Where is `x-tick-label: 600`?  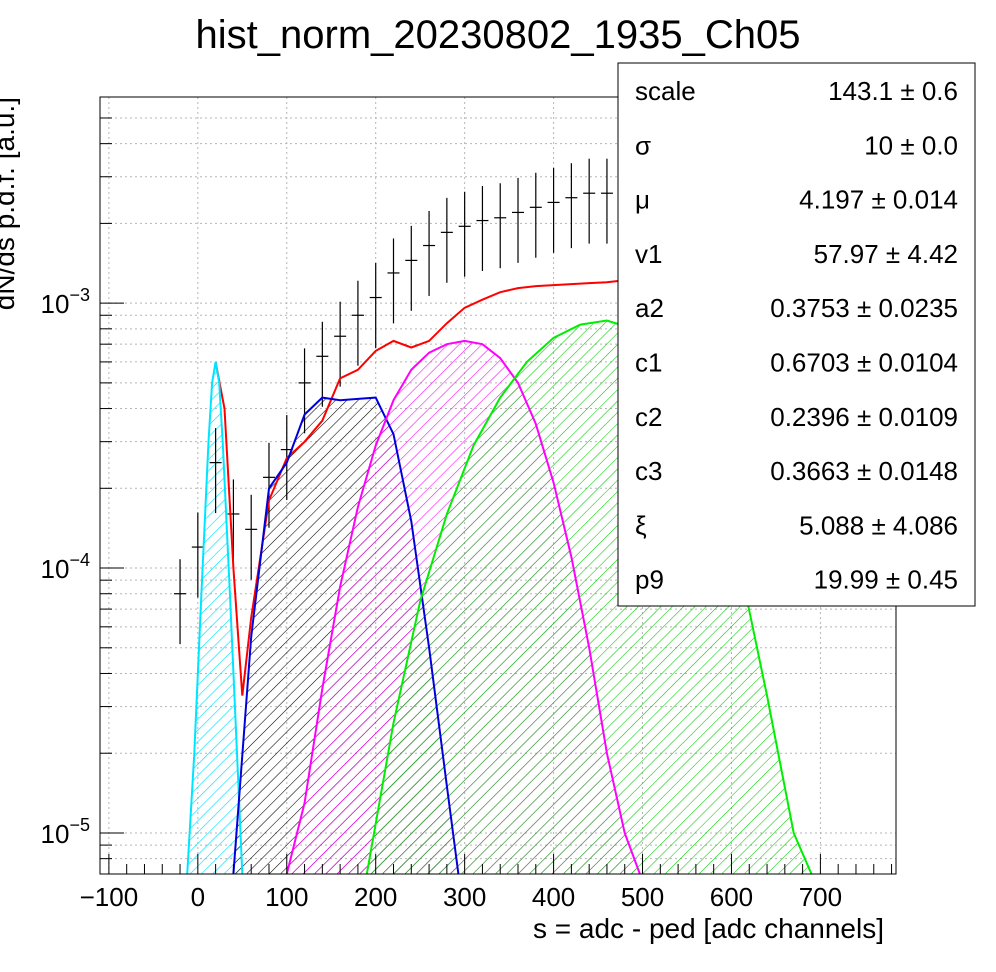
x-tick-label: 600 is located at coordinates (731, 897).